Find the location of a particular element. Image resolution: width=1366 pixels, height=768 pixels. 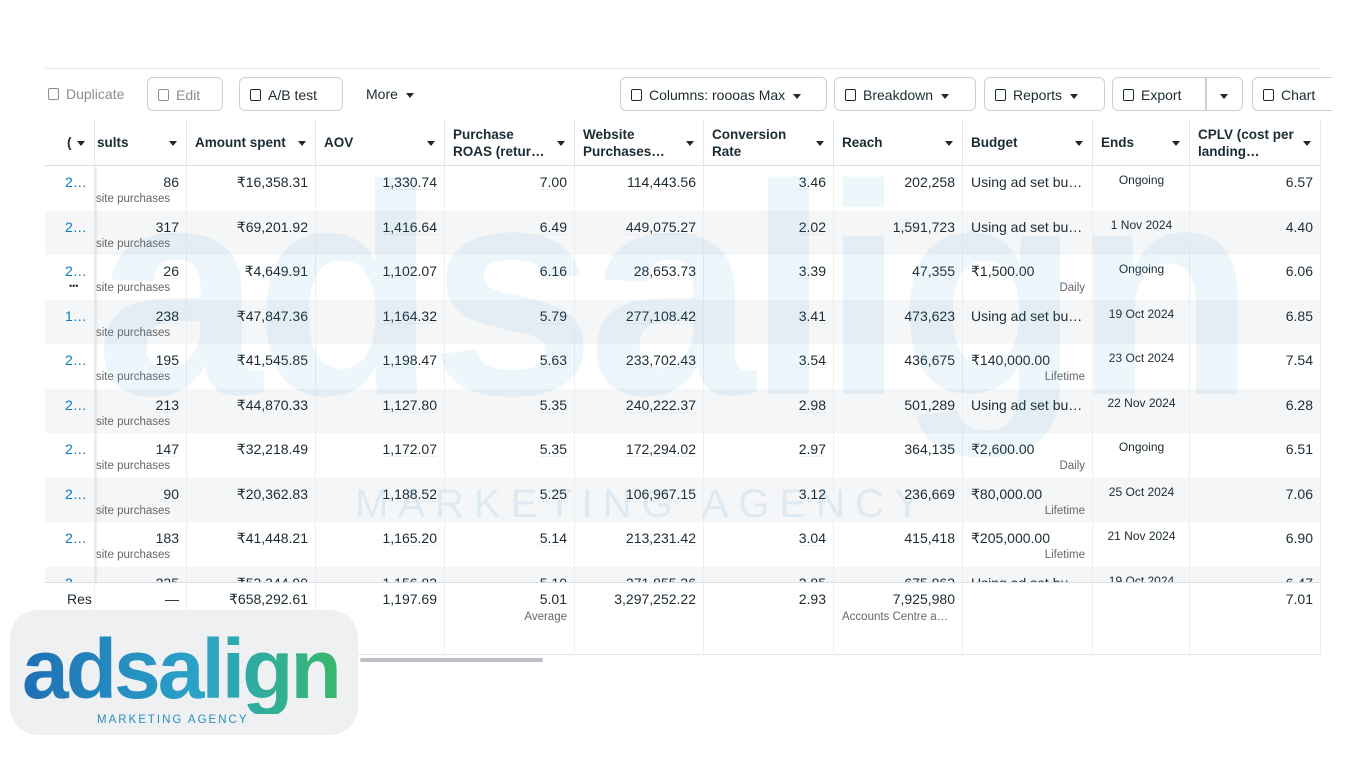

toolbar-button: A/B test is located at coordinates (291, 94).